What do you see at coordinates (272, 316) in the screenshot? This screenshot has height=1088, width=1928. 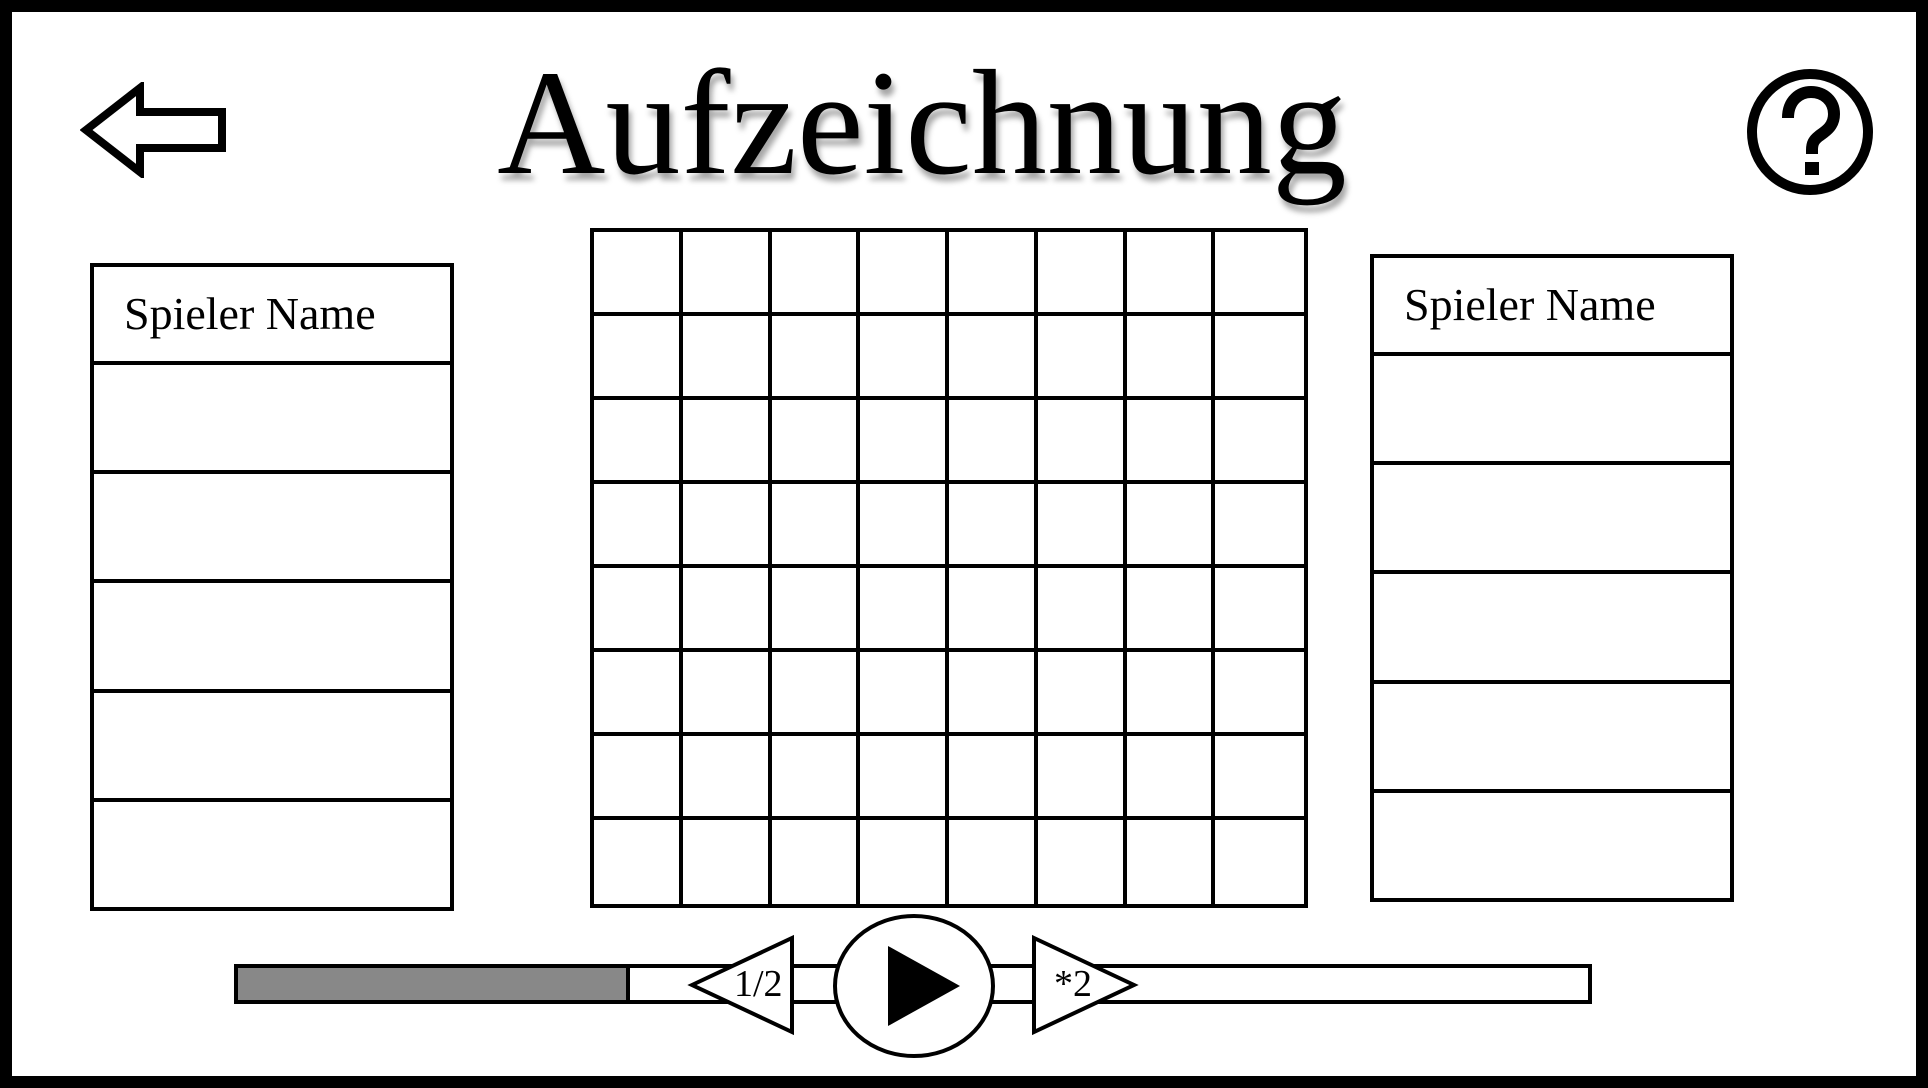 I see `left-player-name: Spieler Name` at bounding box center [272, 316].